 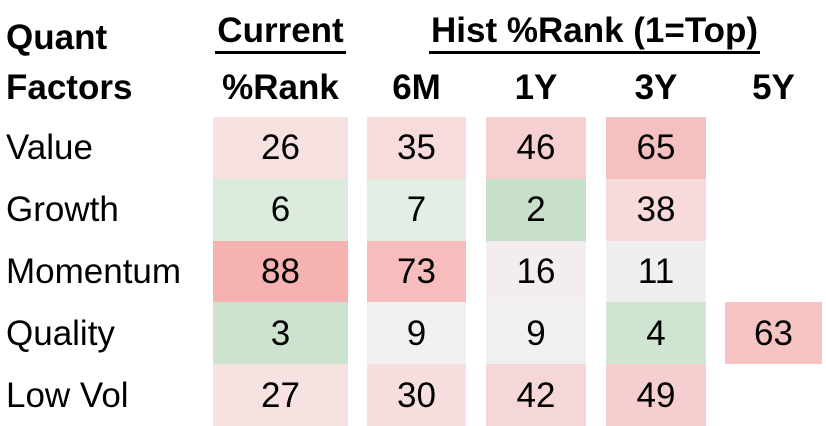 I want to click on cell-quality-3y: 4, so click(x=656, y=333).